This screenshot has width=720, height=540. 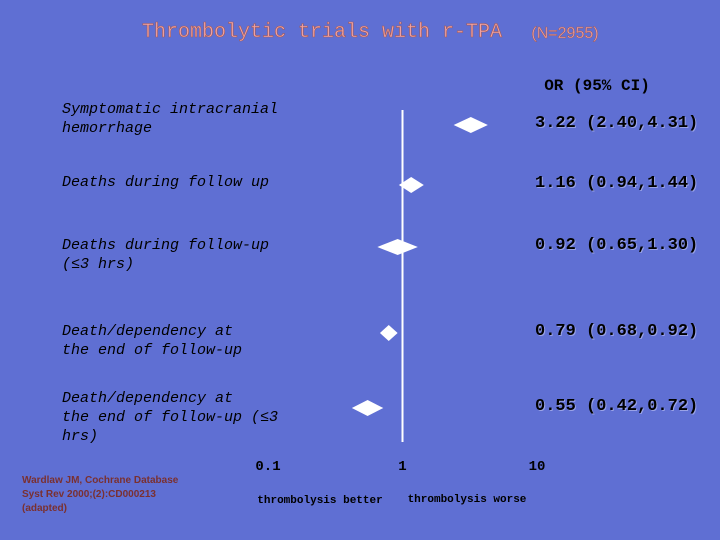 What do you see at coordinates (170, 119) in the screenshot?
I see `row-label: Symptomatic intracranial hemorrhage` at bounding box center [170, 119].